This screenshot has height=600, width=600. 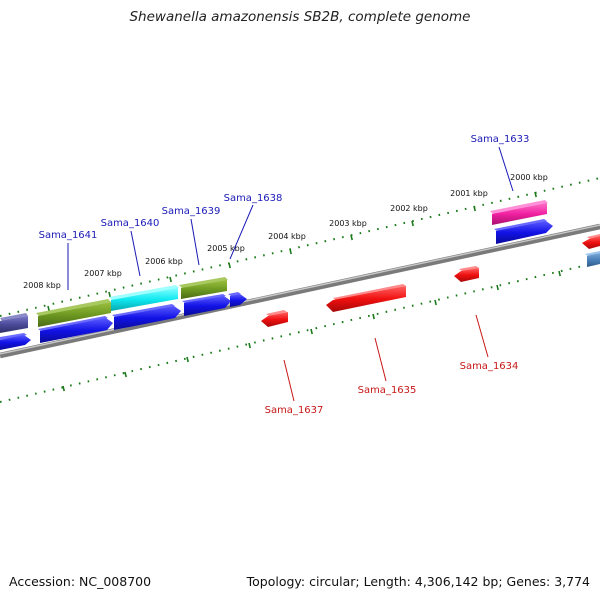 What do you see at coordinates (68, 235) in the screenshot?
I see `gene-label-sama-1641: Sama_1641` at bounding box center [68, 235].